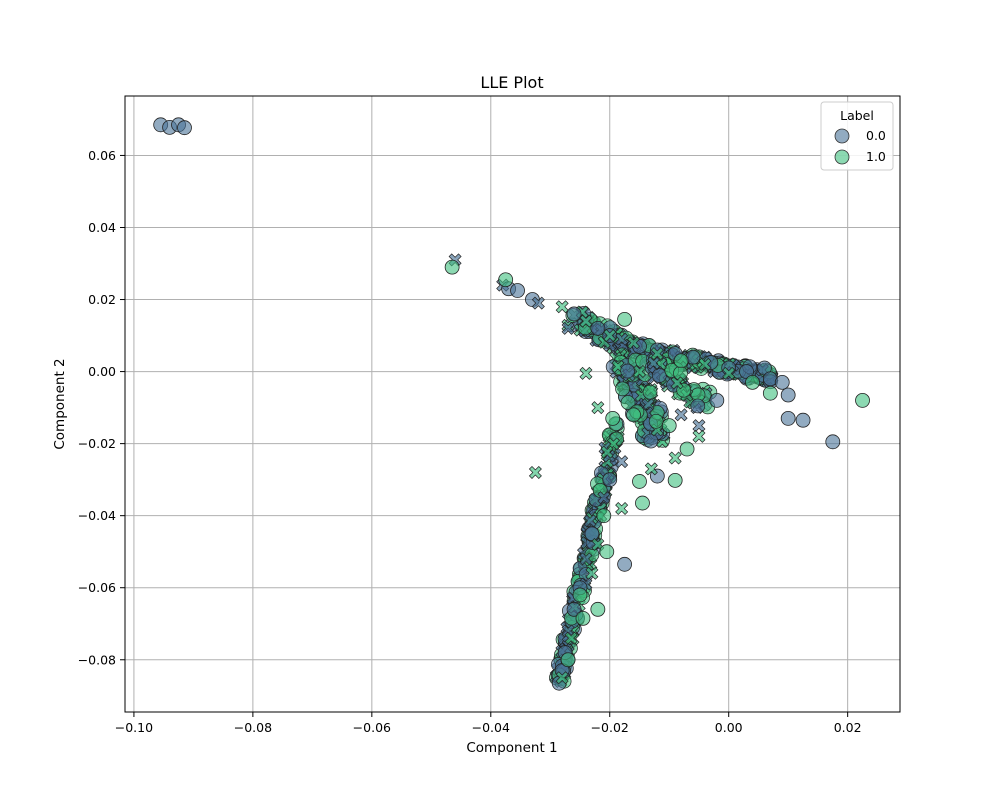 Image resolution: width=1000 pixels, height=800 pixels. Describe the element at coordinates (729, 727) in the screenshot. I see `x-tick-label: 0.00` at that location.